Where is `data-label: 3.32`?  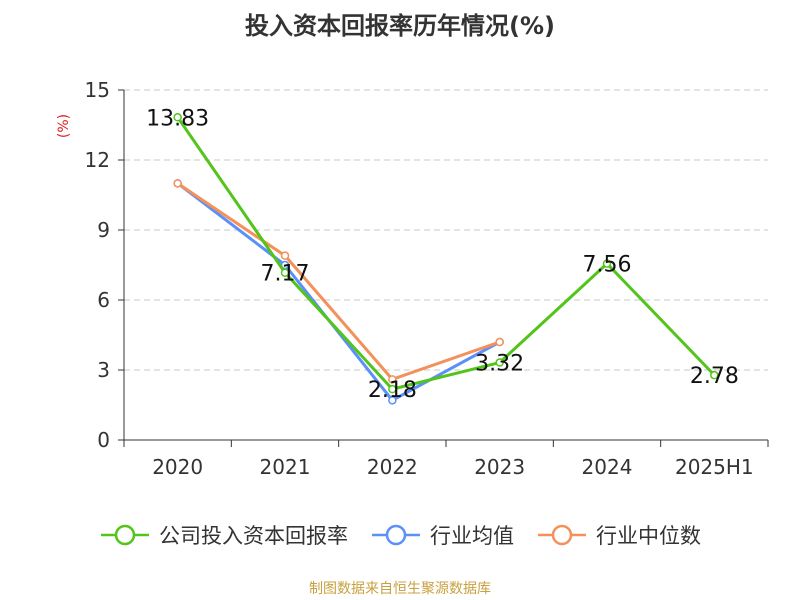 data-label: 3.32 is located at coordinates (499, 364).